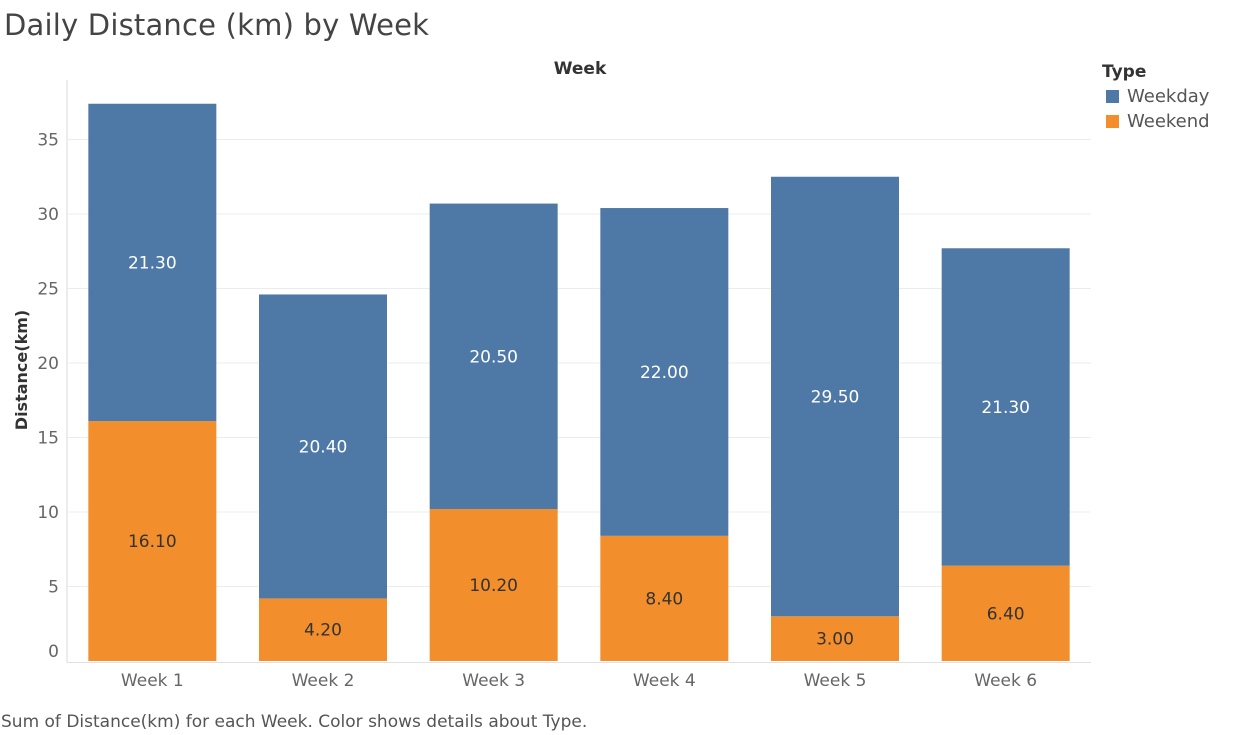  I want to click on data-label-weekend: 8.40, so click(664, 599).